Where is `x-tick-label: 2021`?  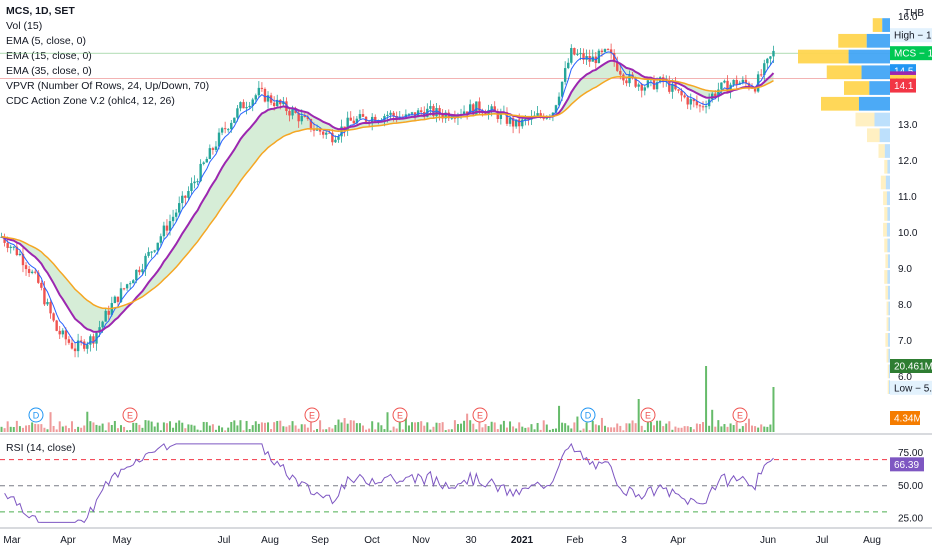
x-tick-label: 2021 is located at coordinates (522, 540).